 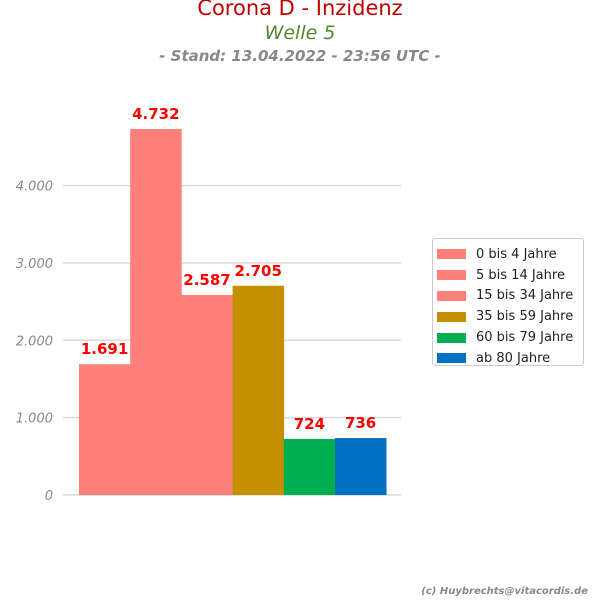 I want to click on legend-label: ab 80 Jahre, so click(x=513, y=358).